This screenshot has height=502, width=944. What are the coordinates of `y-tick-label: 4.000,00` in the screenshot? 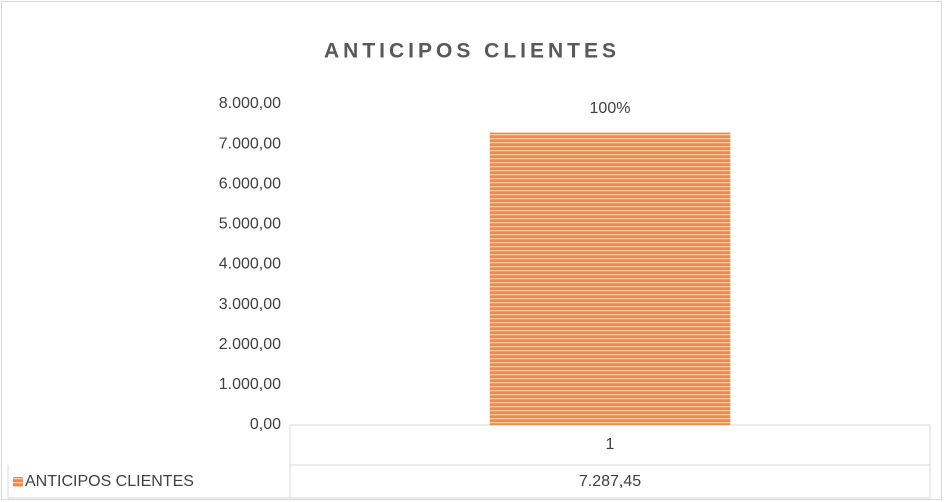 It's located at (250, 264).